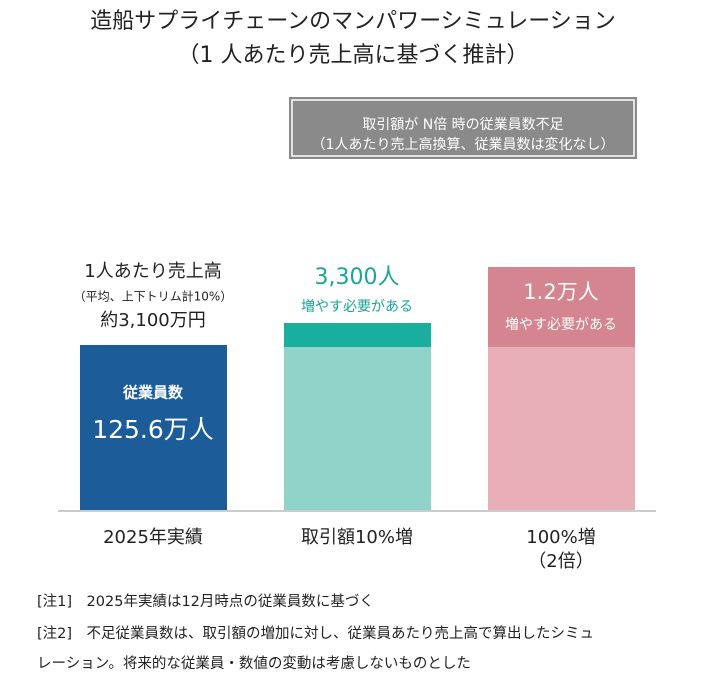  Describe the element at coordinates (153, 320) in the screenshot. I see `bar-label: 約3,100万円` at that location.